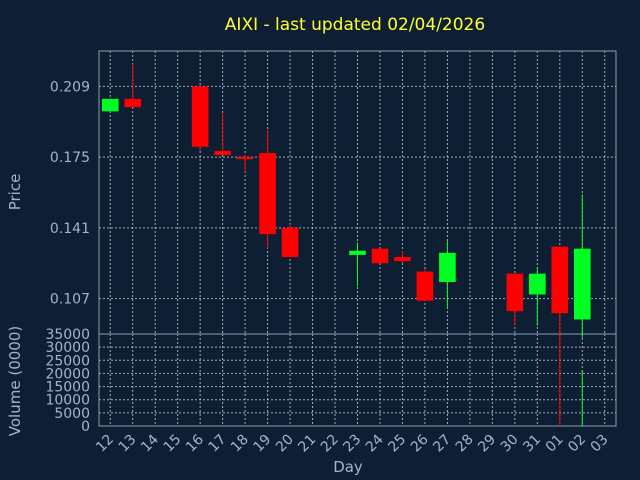  What do you see at coordinates (67, 335) in the screenshot?
I see `volume-tick-label: 35000` at bounding box center [67, 335].